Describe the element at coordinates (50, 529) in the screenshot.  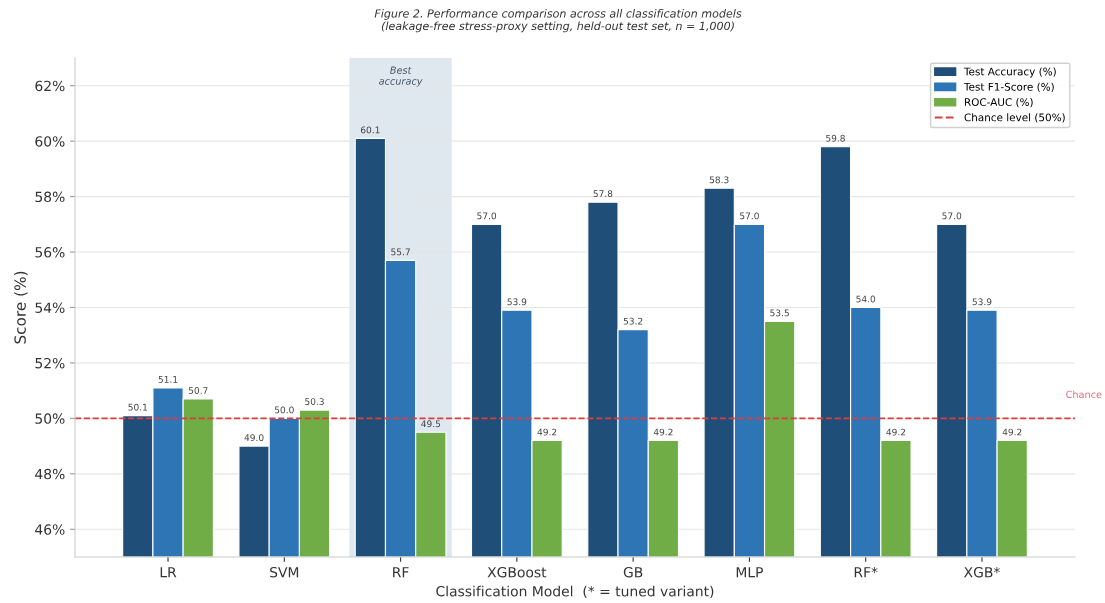
I see `y-tick-label: 46%` at that location.